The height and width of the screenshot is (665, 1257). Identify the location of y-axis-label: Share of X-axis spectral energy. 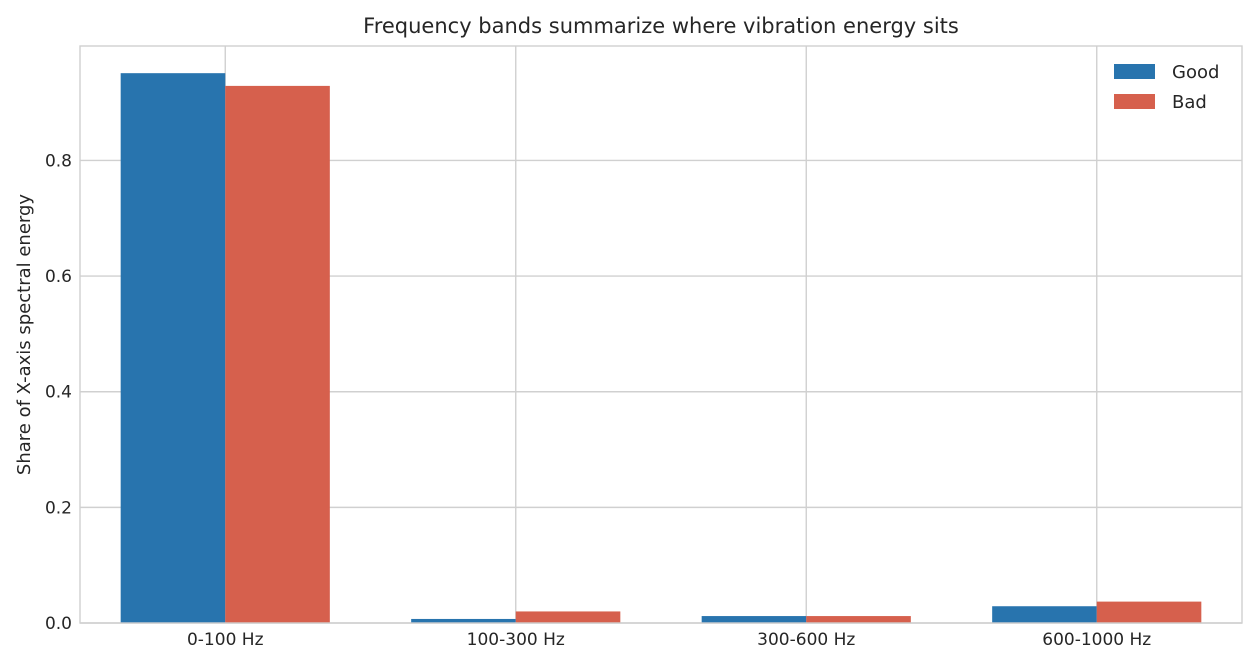
(24, 335).